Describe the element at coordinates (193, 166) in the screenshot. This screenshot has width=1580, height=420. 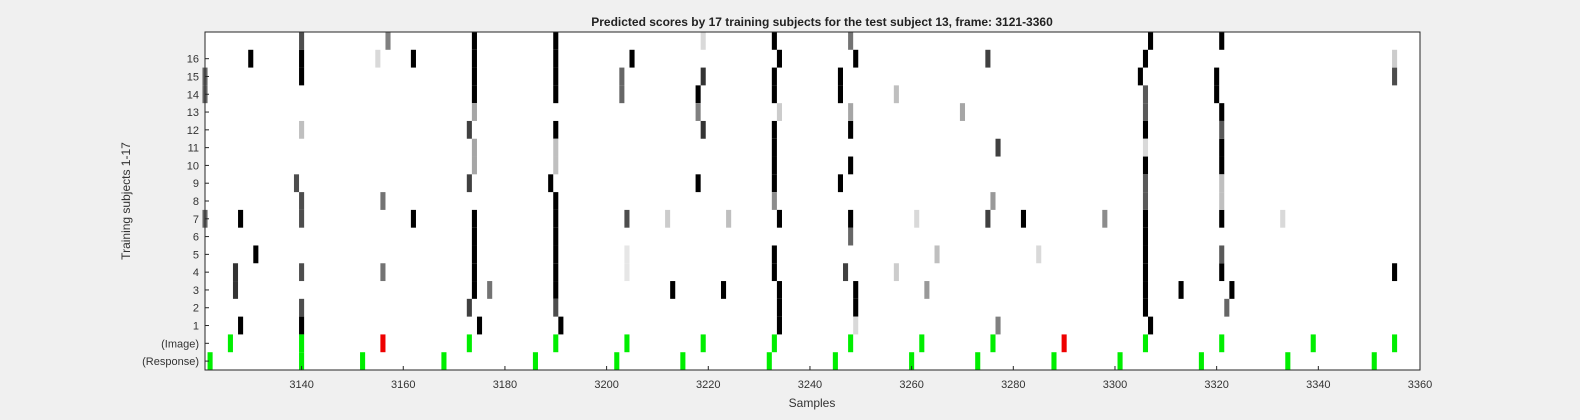
I see `y-tick-label: 10` at that location.